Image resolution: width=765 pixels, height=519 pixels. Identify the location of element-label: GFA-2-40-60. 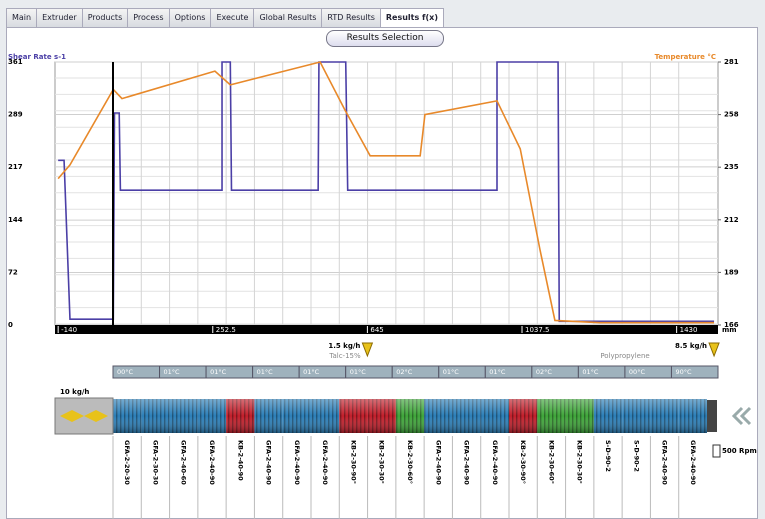
(184, 462).